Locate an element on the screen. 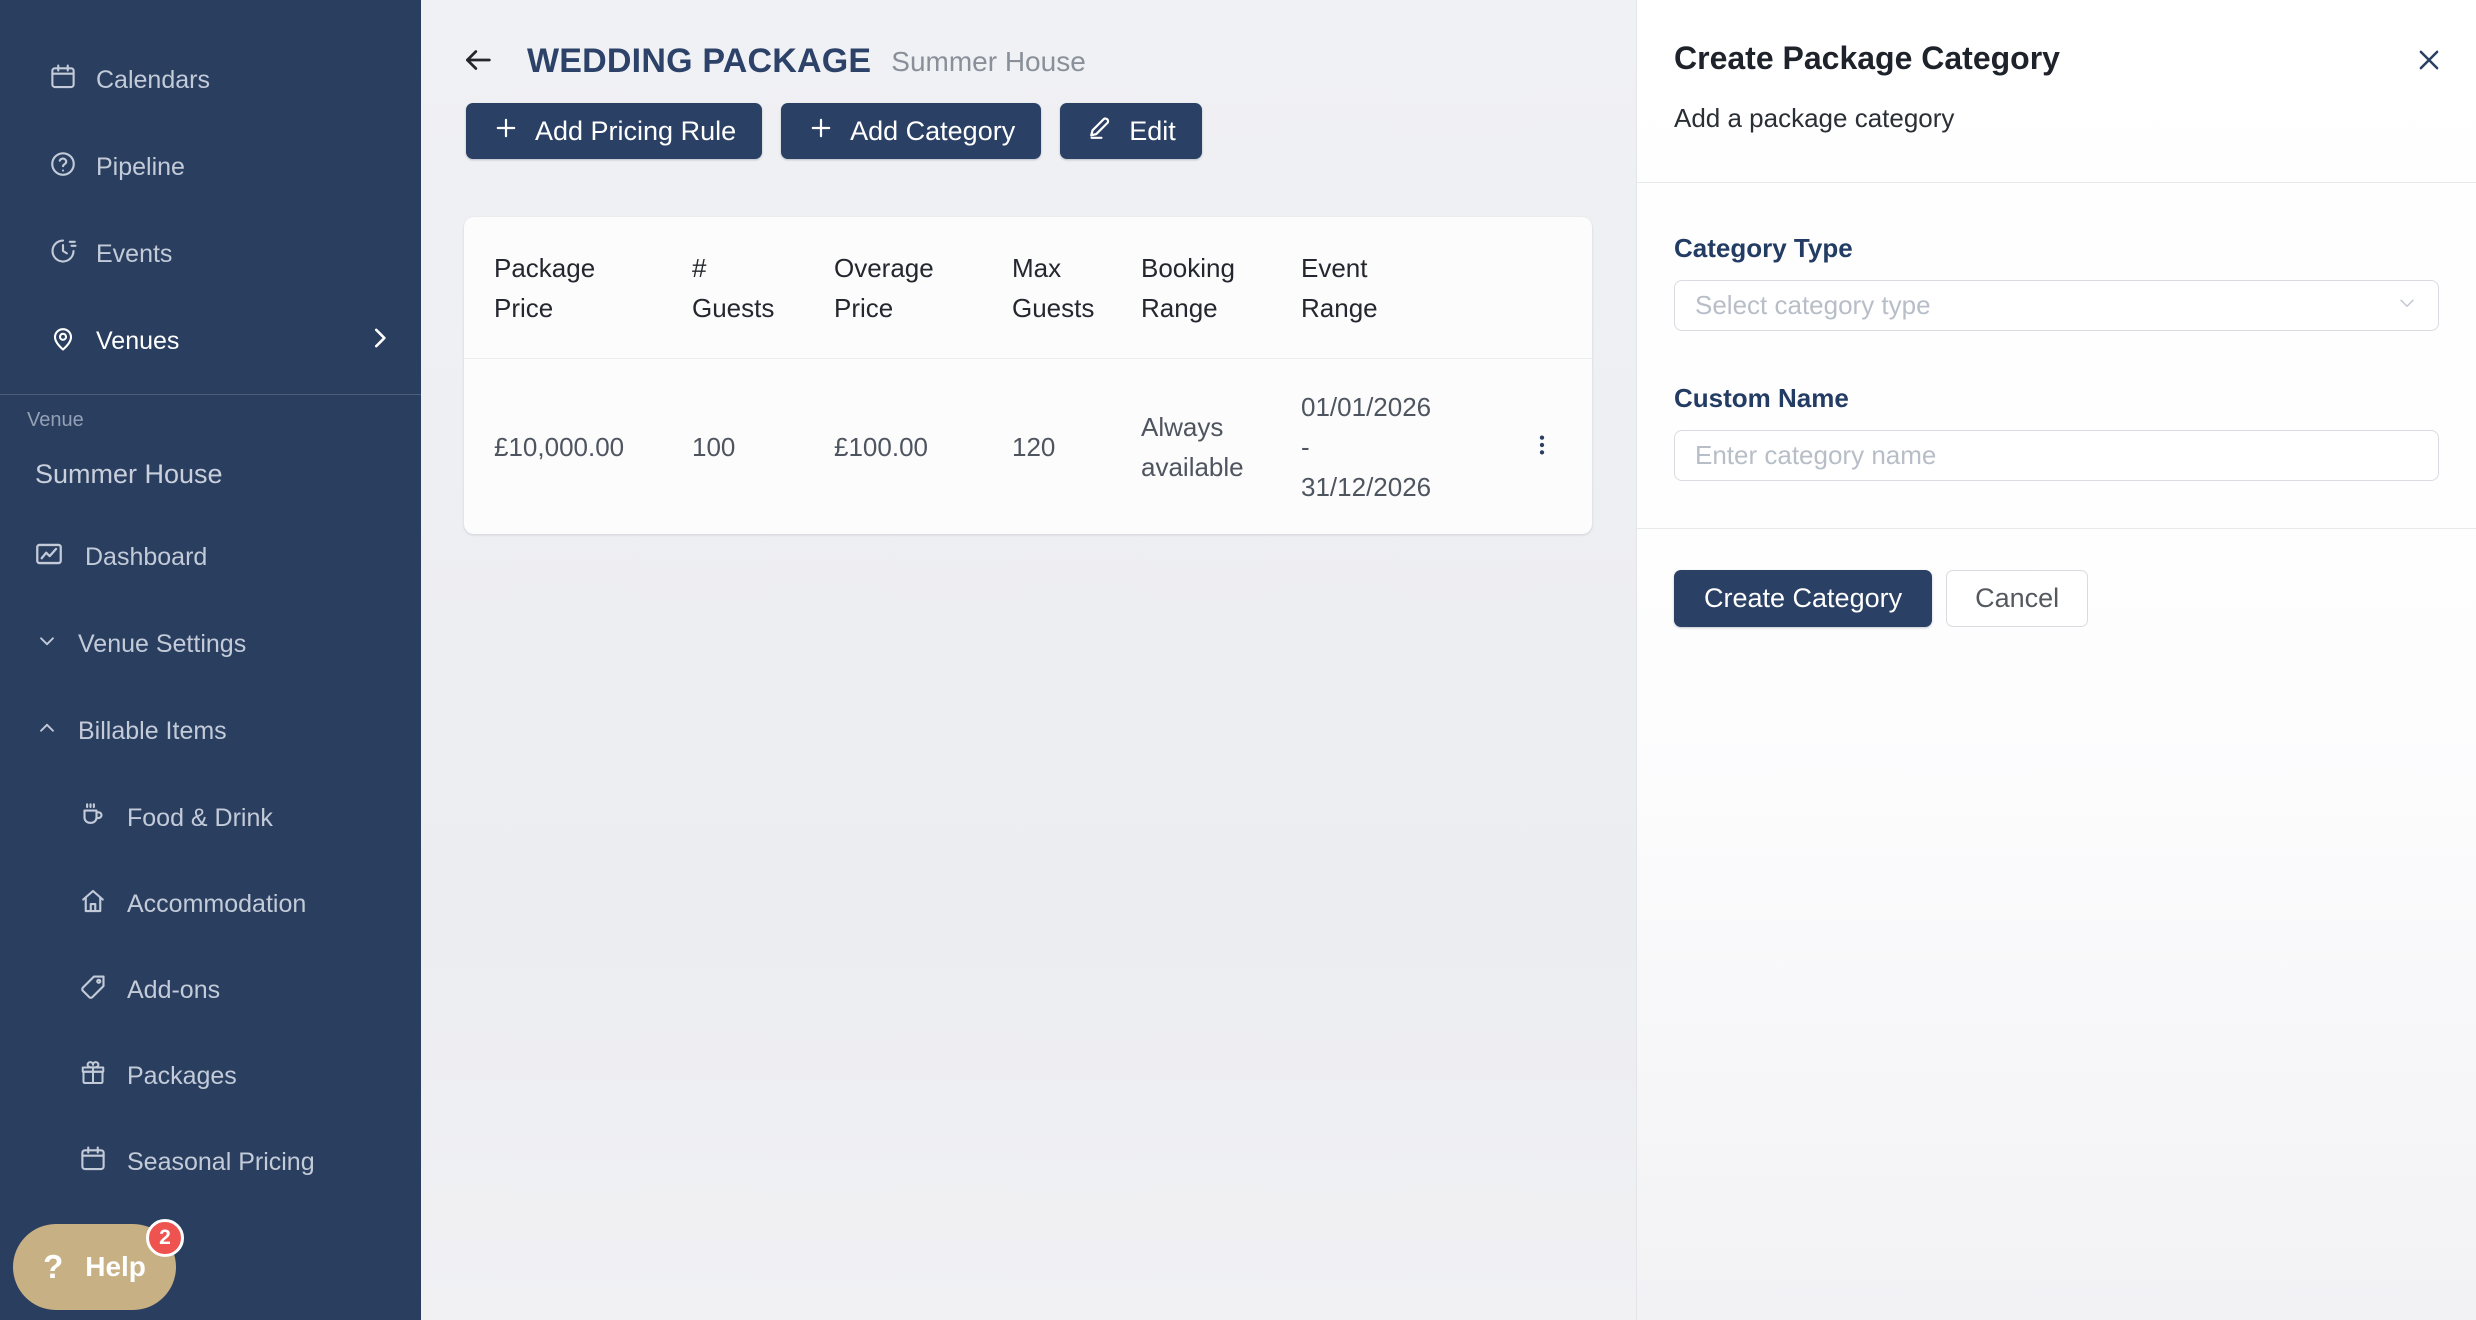 The image size is (2476, 1320). sidebar-item-food-drink: Food & Drink is located at coordinates (210, 818).